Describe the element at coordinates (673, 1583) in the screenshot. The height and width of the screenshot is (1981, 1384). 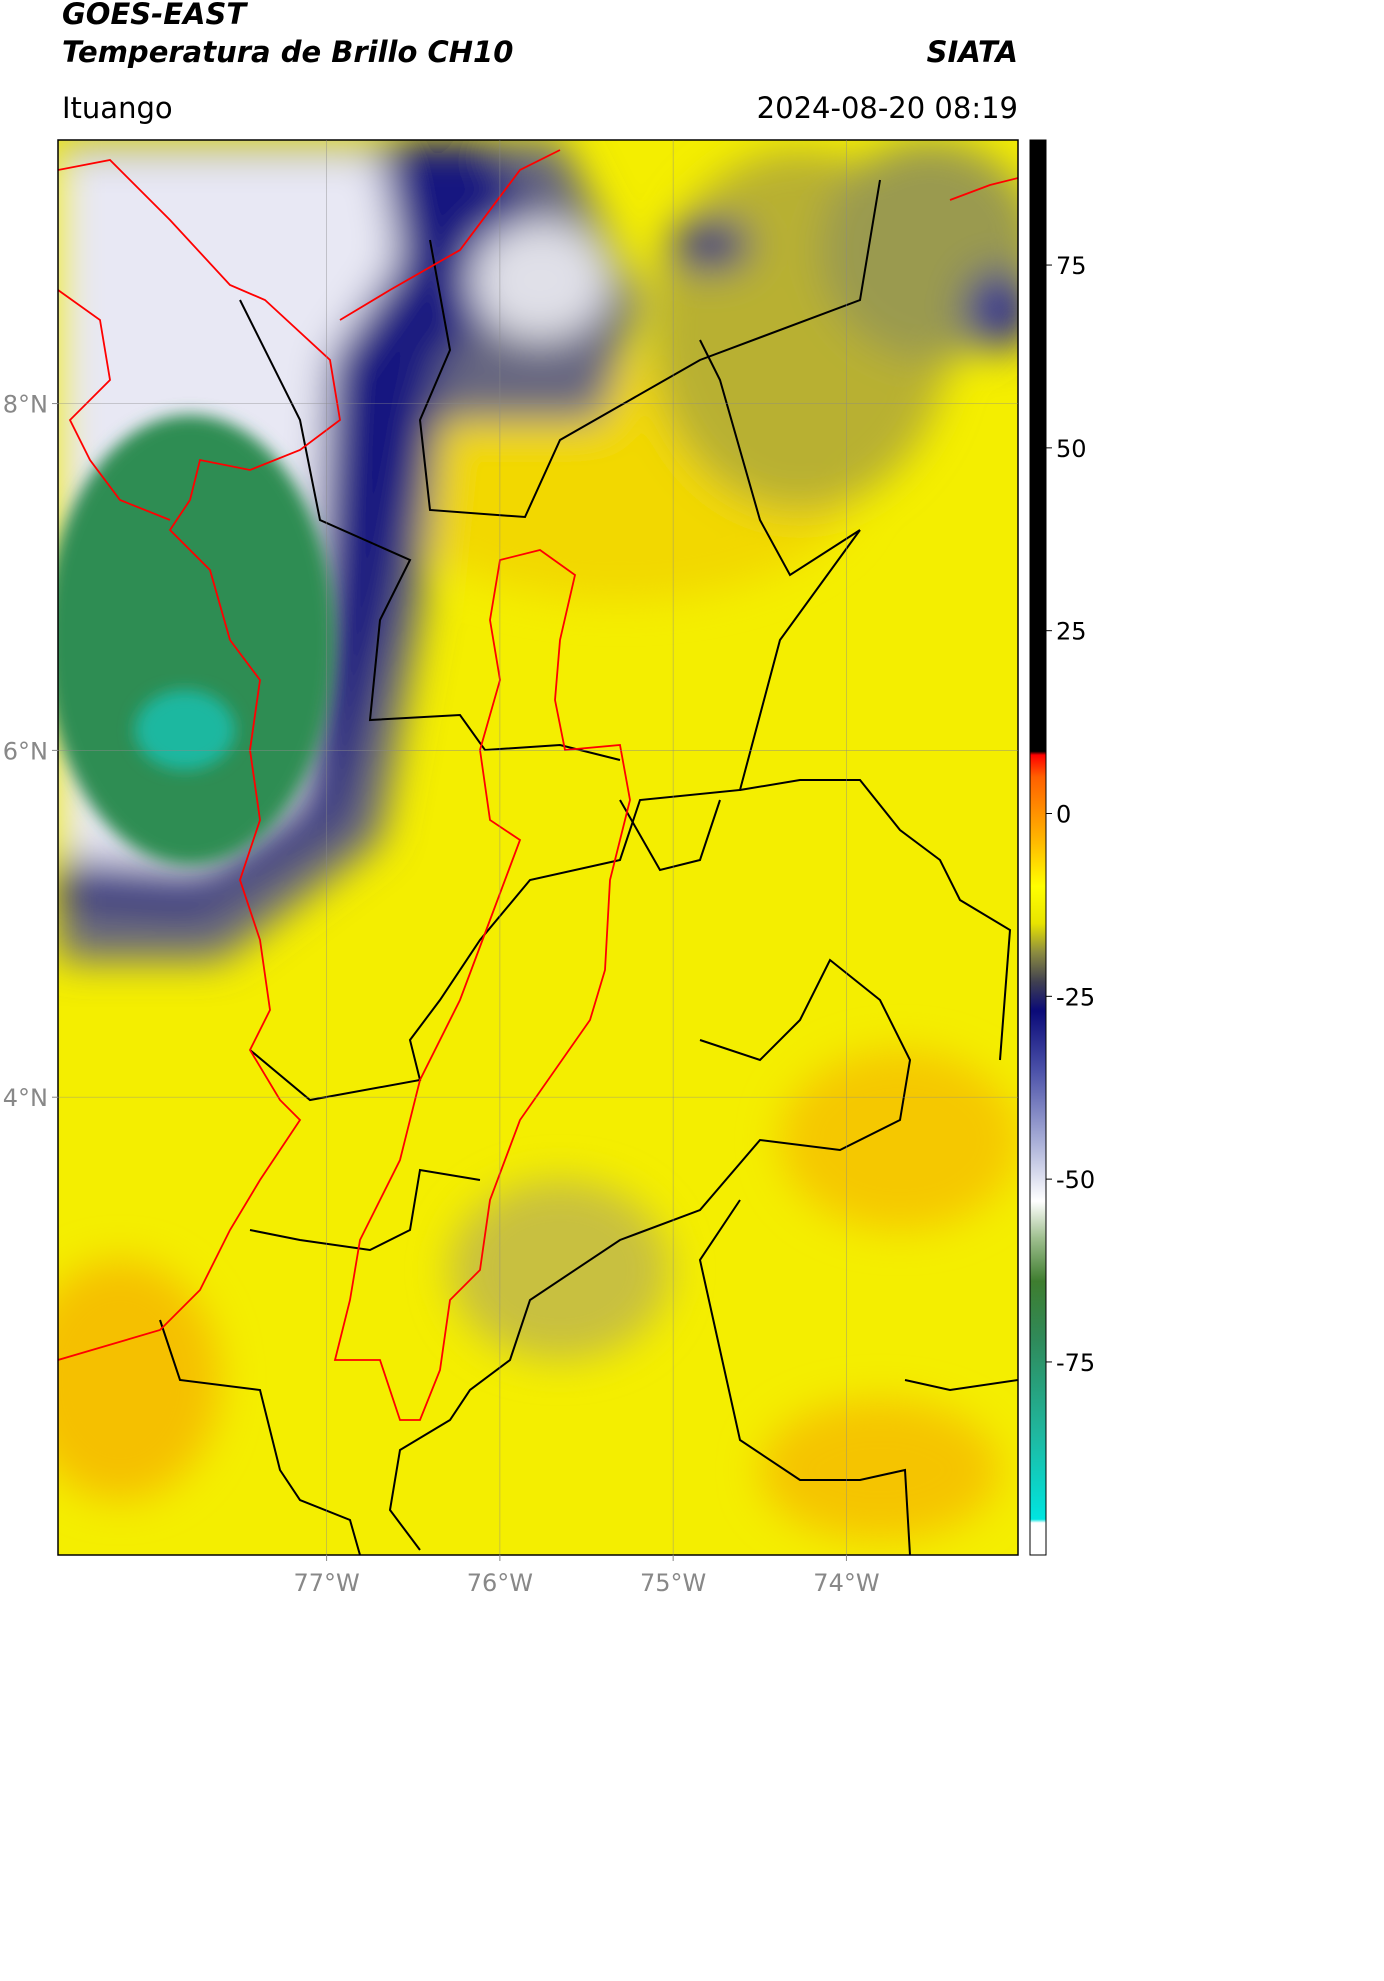
I see `x-tick-label: 75°W` at that location.